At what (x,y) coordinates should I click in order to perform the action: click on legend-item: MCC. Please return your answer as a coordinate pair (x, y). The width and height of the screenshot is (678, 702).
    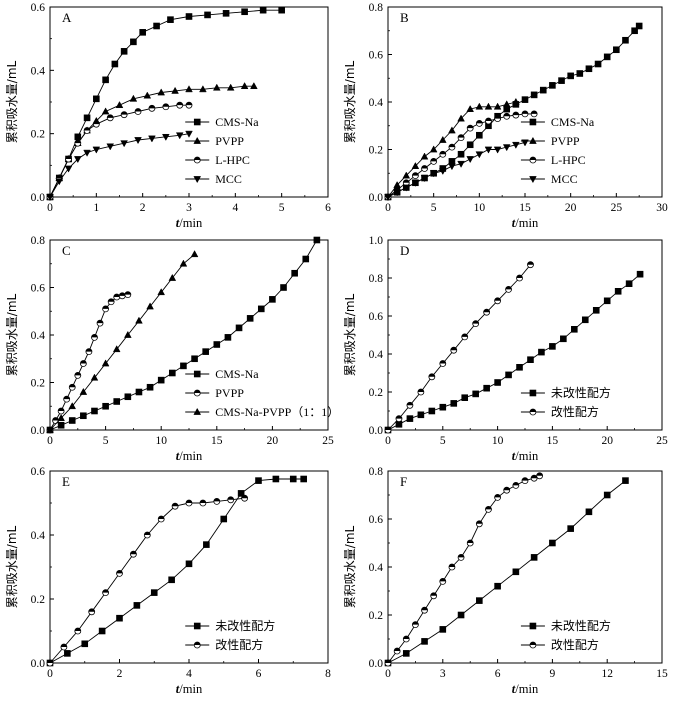
    Looking at the image, I should click on (549, 179).